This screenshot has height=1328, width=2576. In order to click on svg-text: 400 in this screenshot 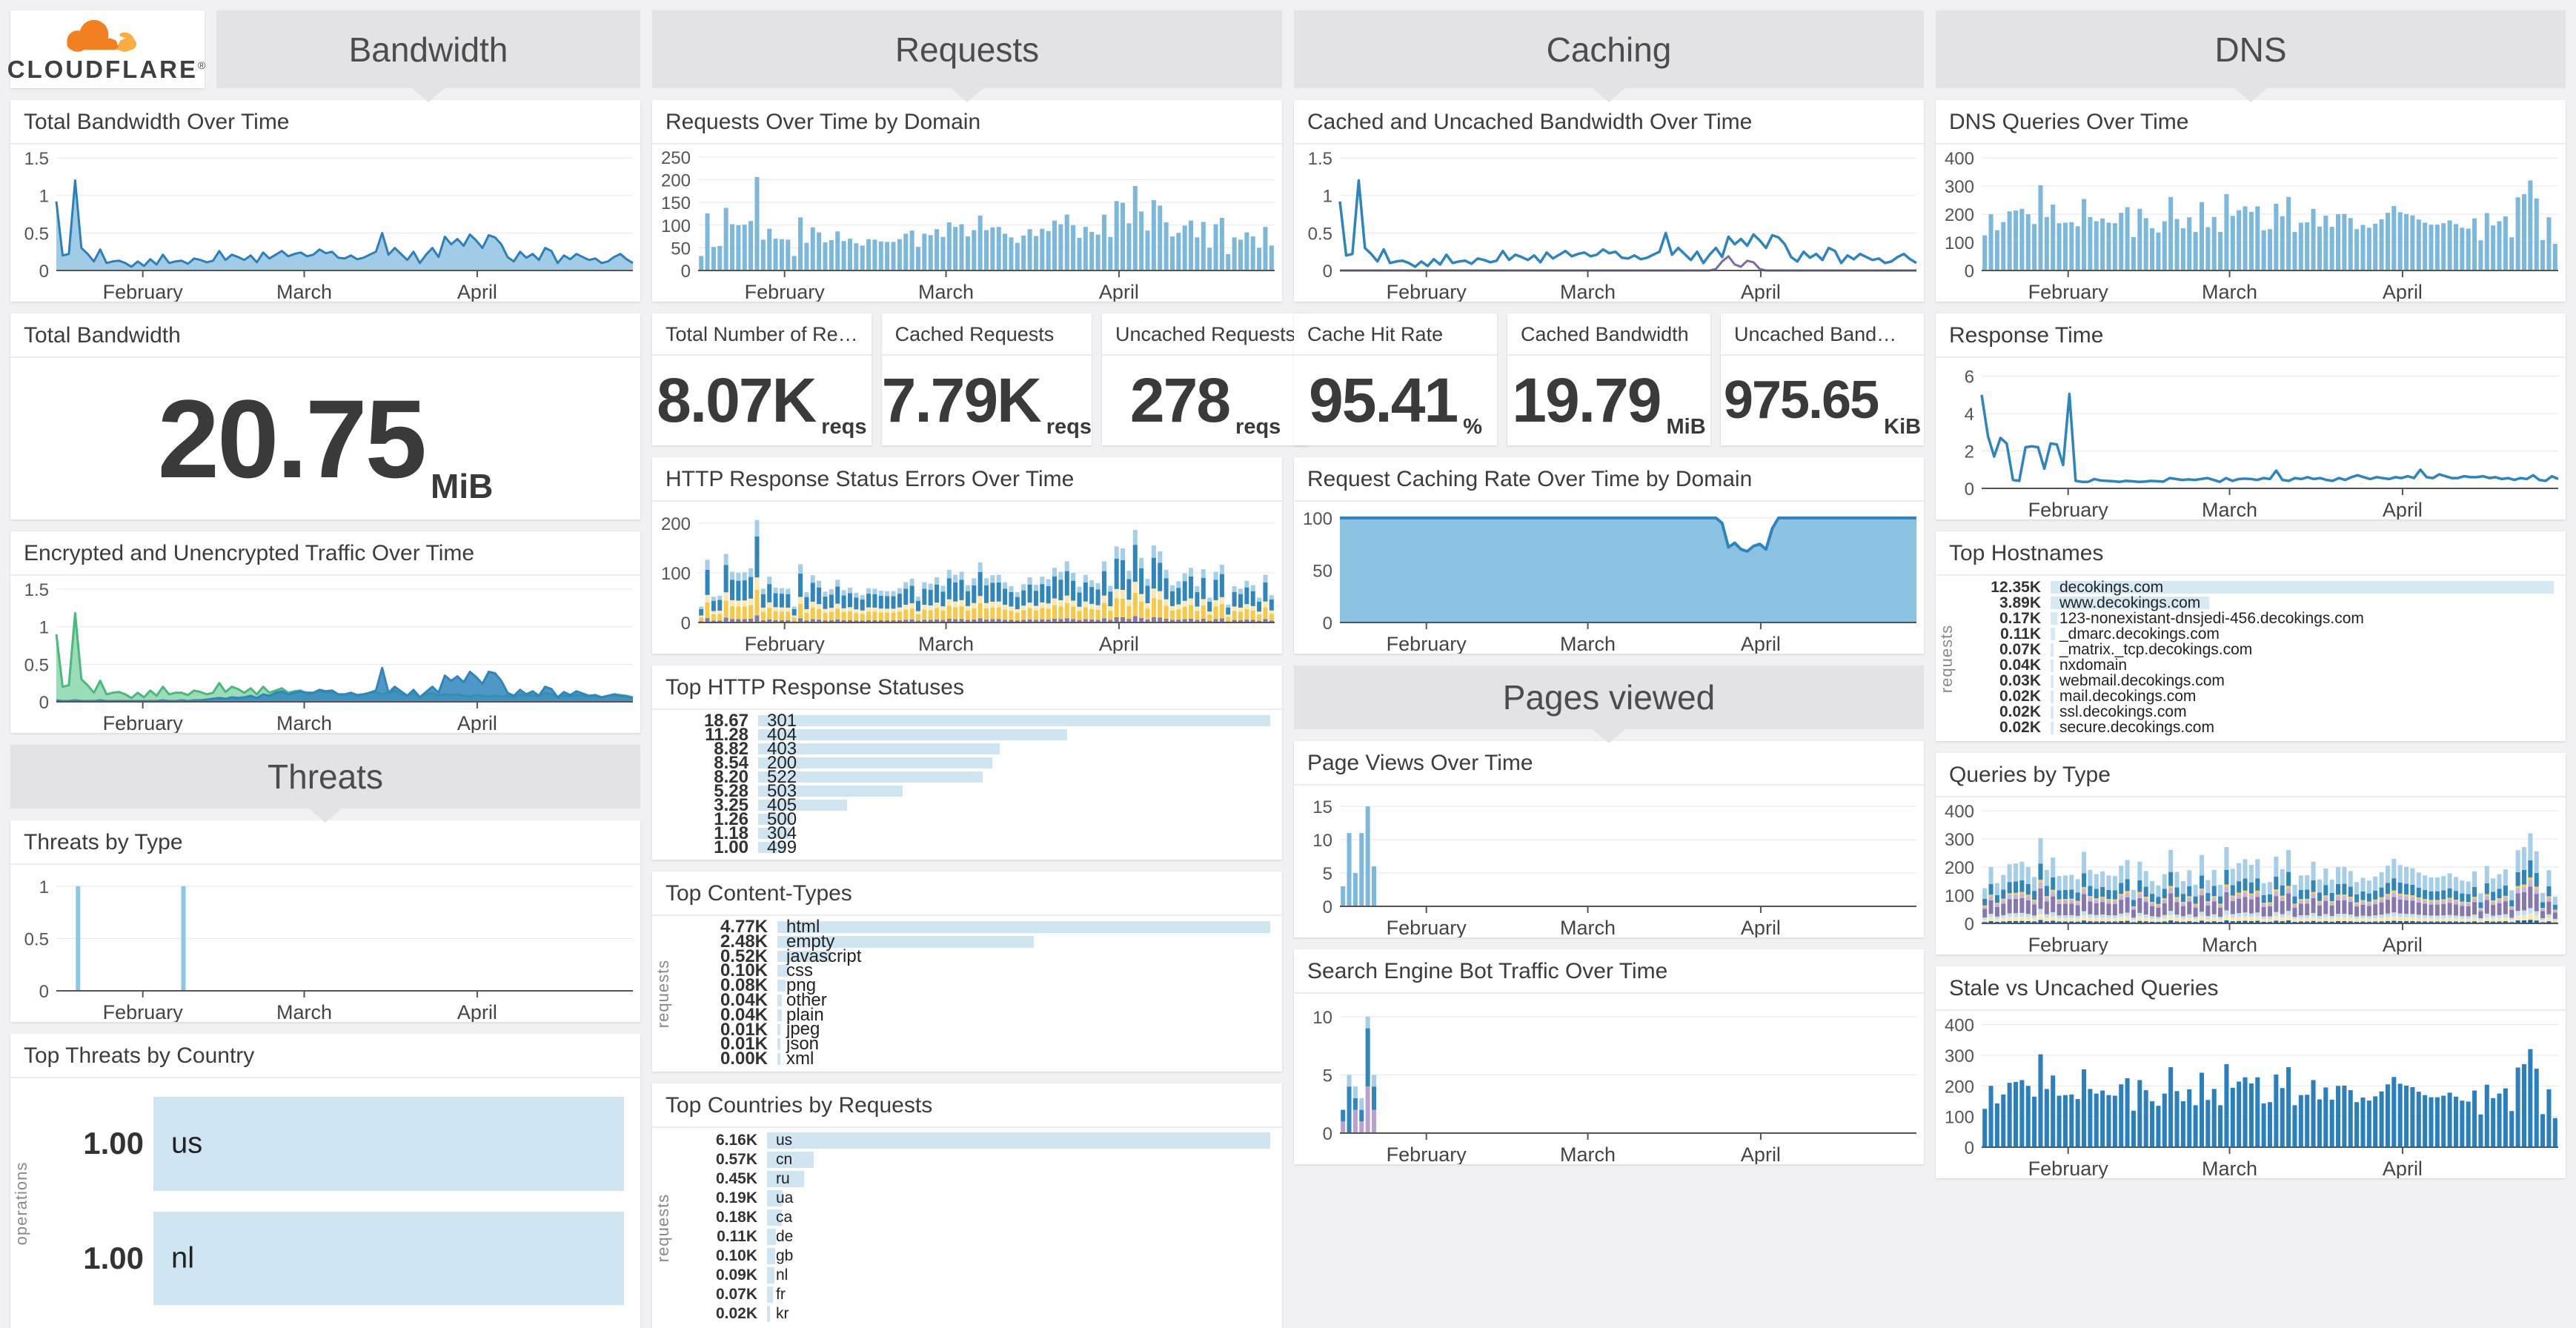, I will do `click(1959, 1026)`.